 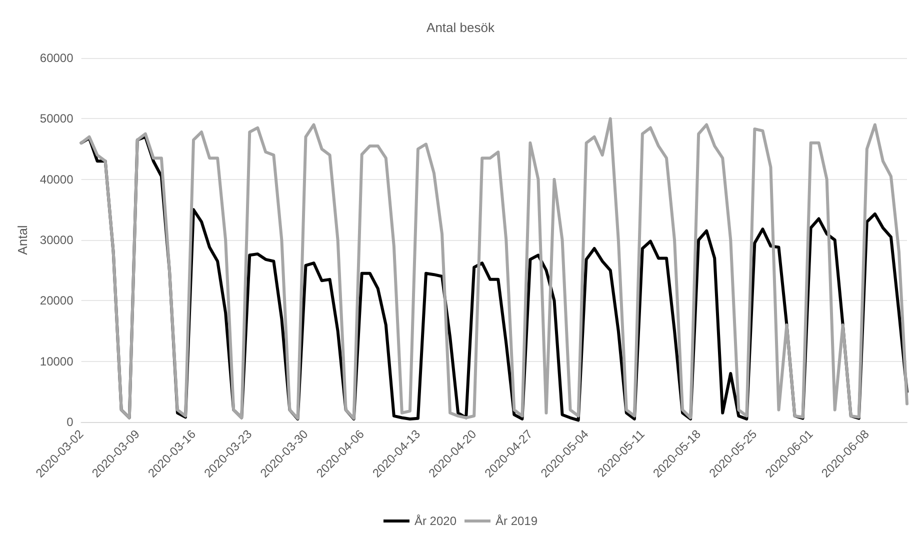 I want to click on y-axis-title: Antal, so click(x=22, y=240).